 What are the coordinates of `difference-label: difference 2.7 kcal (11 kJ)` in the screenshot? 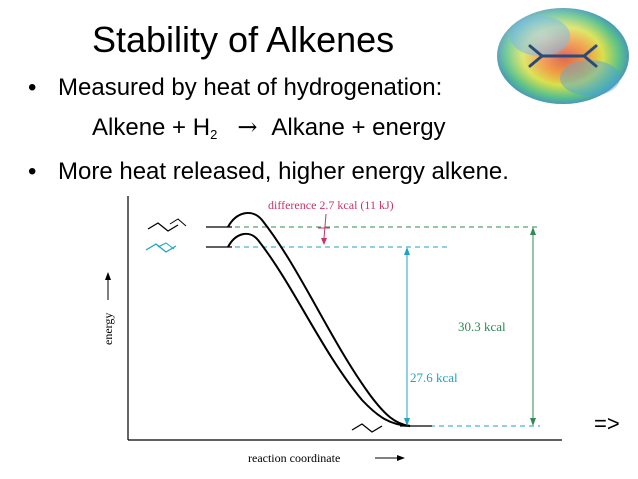 It's located at (331, 205).